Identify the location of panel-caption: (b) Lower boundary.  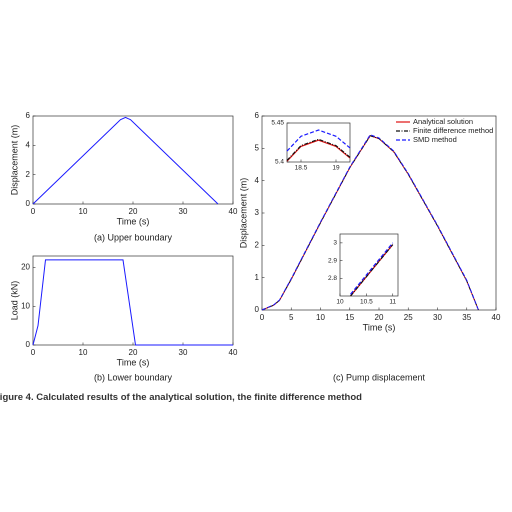
(133, 377).